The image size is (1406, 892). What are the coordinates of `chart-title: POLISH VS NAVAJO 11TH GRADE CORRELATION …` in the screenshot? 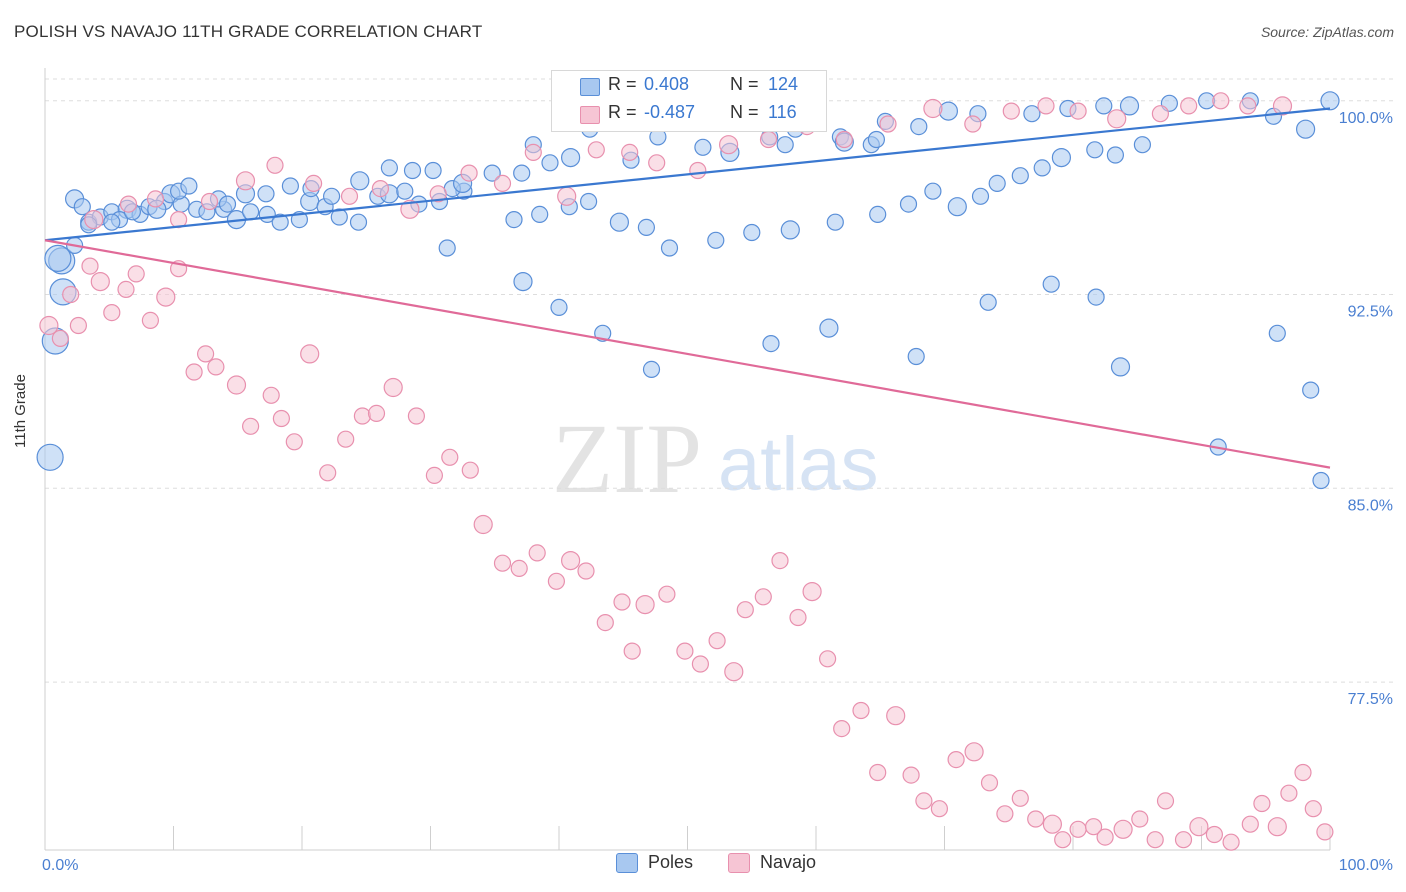 It's located at (248, 31).